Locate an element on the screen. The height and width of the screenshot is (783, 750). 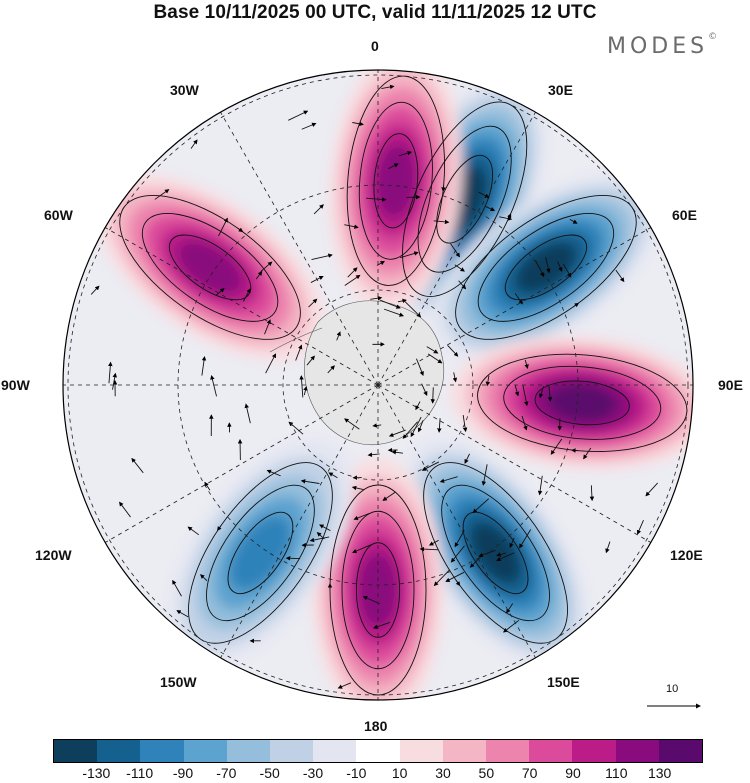
colorbar-tick-label: -30 is located at coordinates (313, 773).